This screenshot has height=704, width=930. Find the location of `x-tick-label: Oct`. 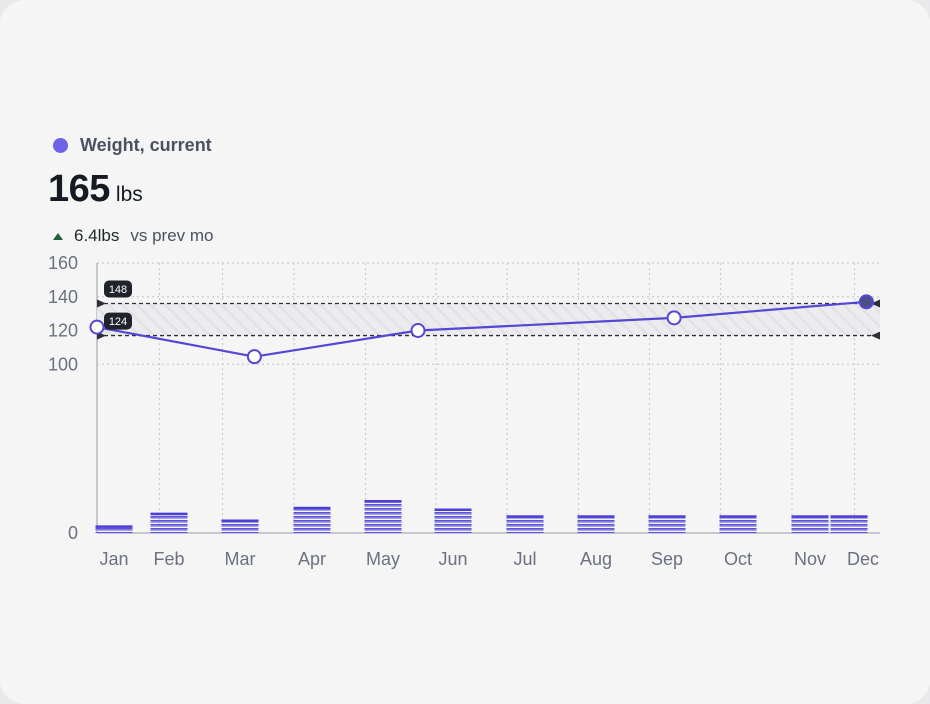

x-tick-label: Oct is located at coordinates (738, 559).